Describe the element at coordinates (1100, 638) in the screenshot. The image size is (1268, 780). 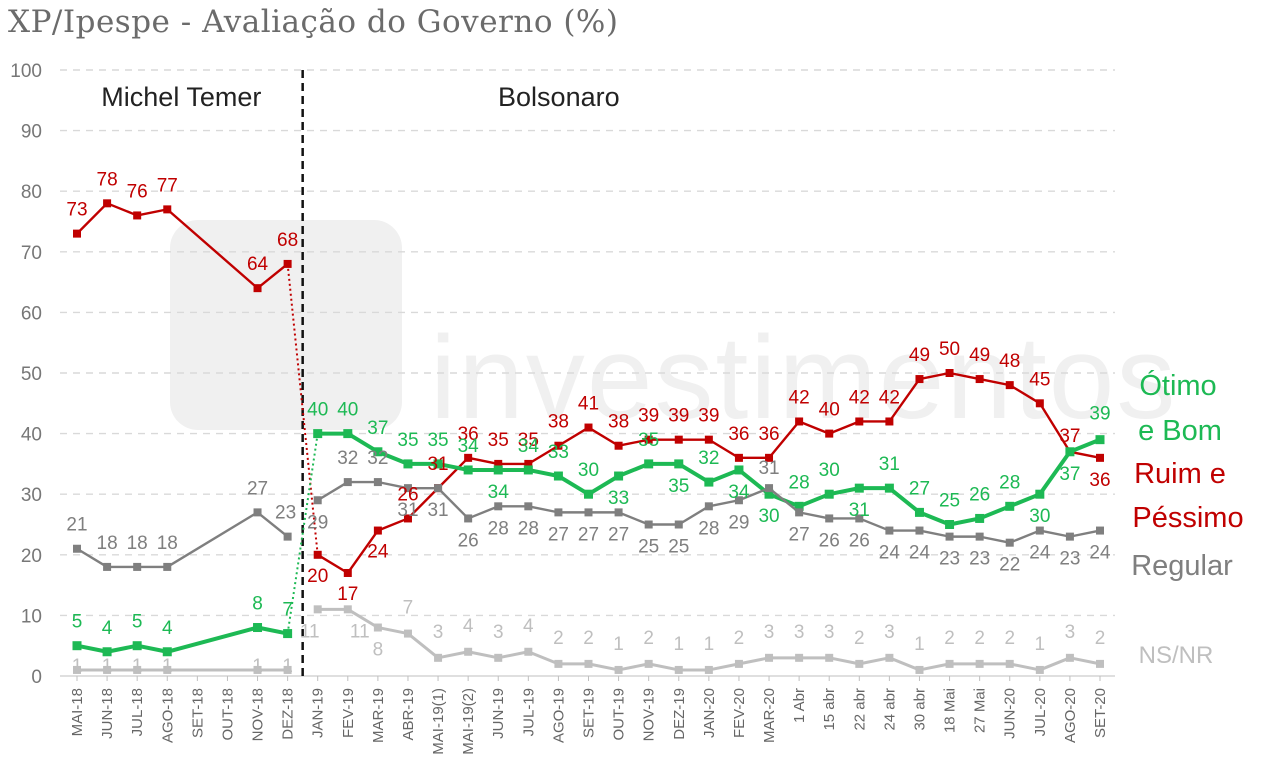
I see `data-label-ns_nr: 2` at that location.